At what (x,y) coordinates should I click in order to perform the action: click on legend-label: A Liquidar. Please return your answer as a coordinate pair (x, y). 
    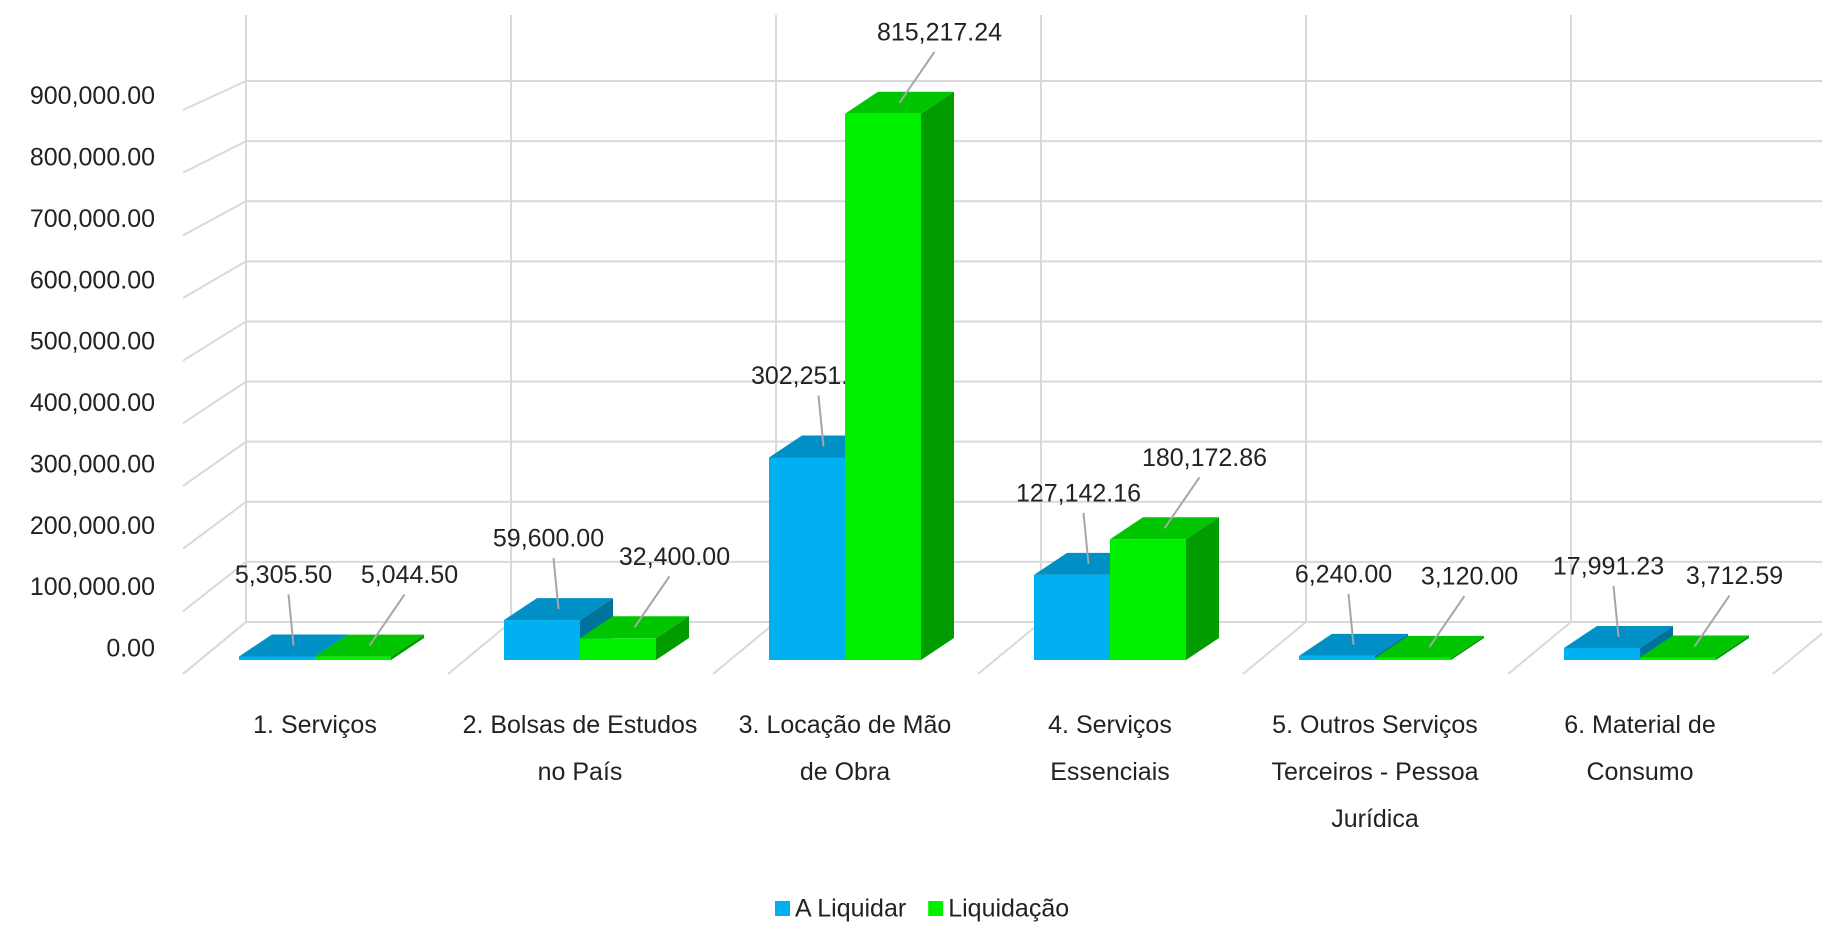
    Looking at the image, I should click on (850, 909).